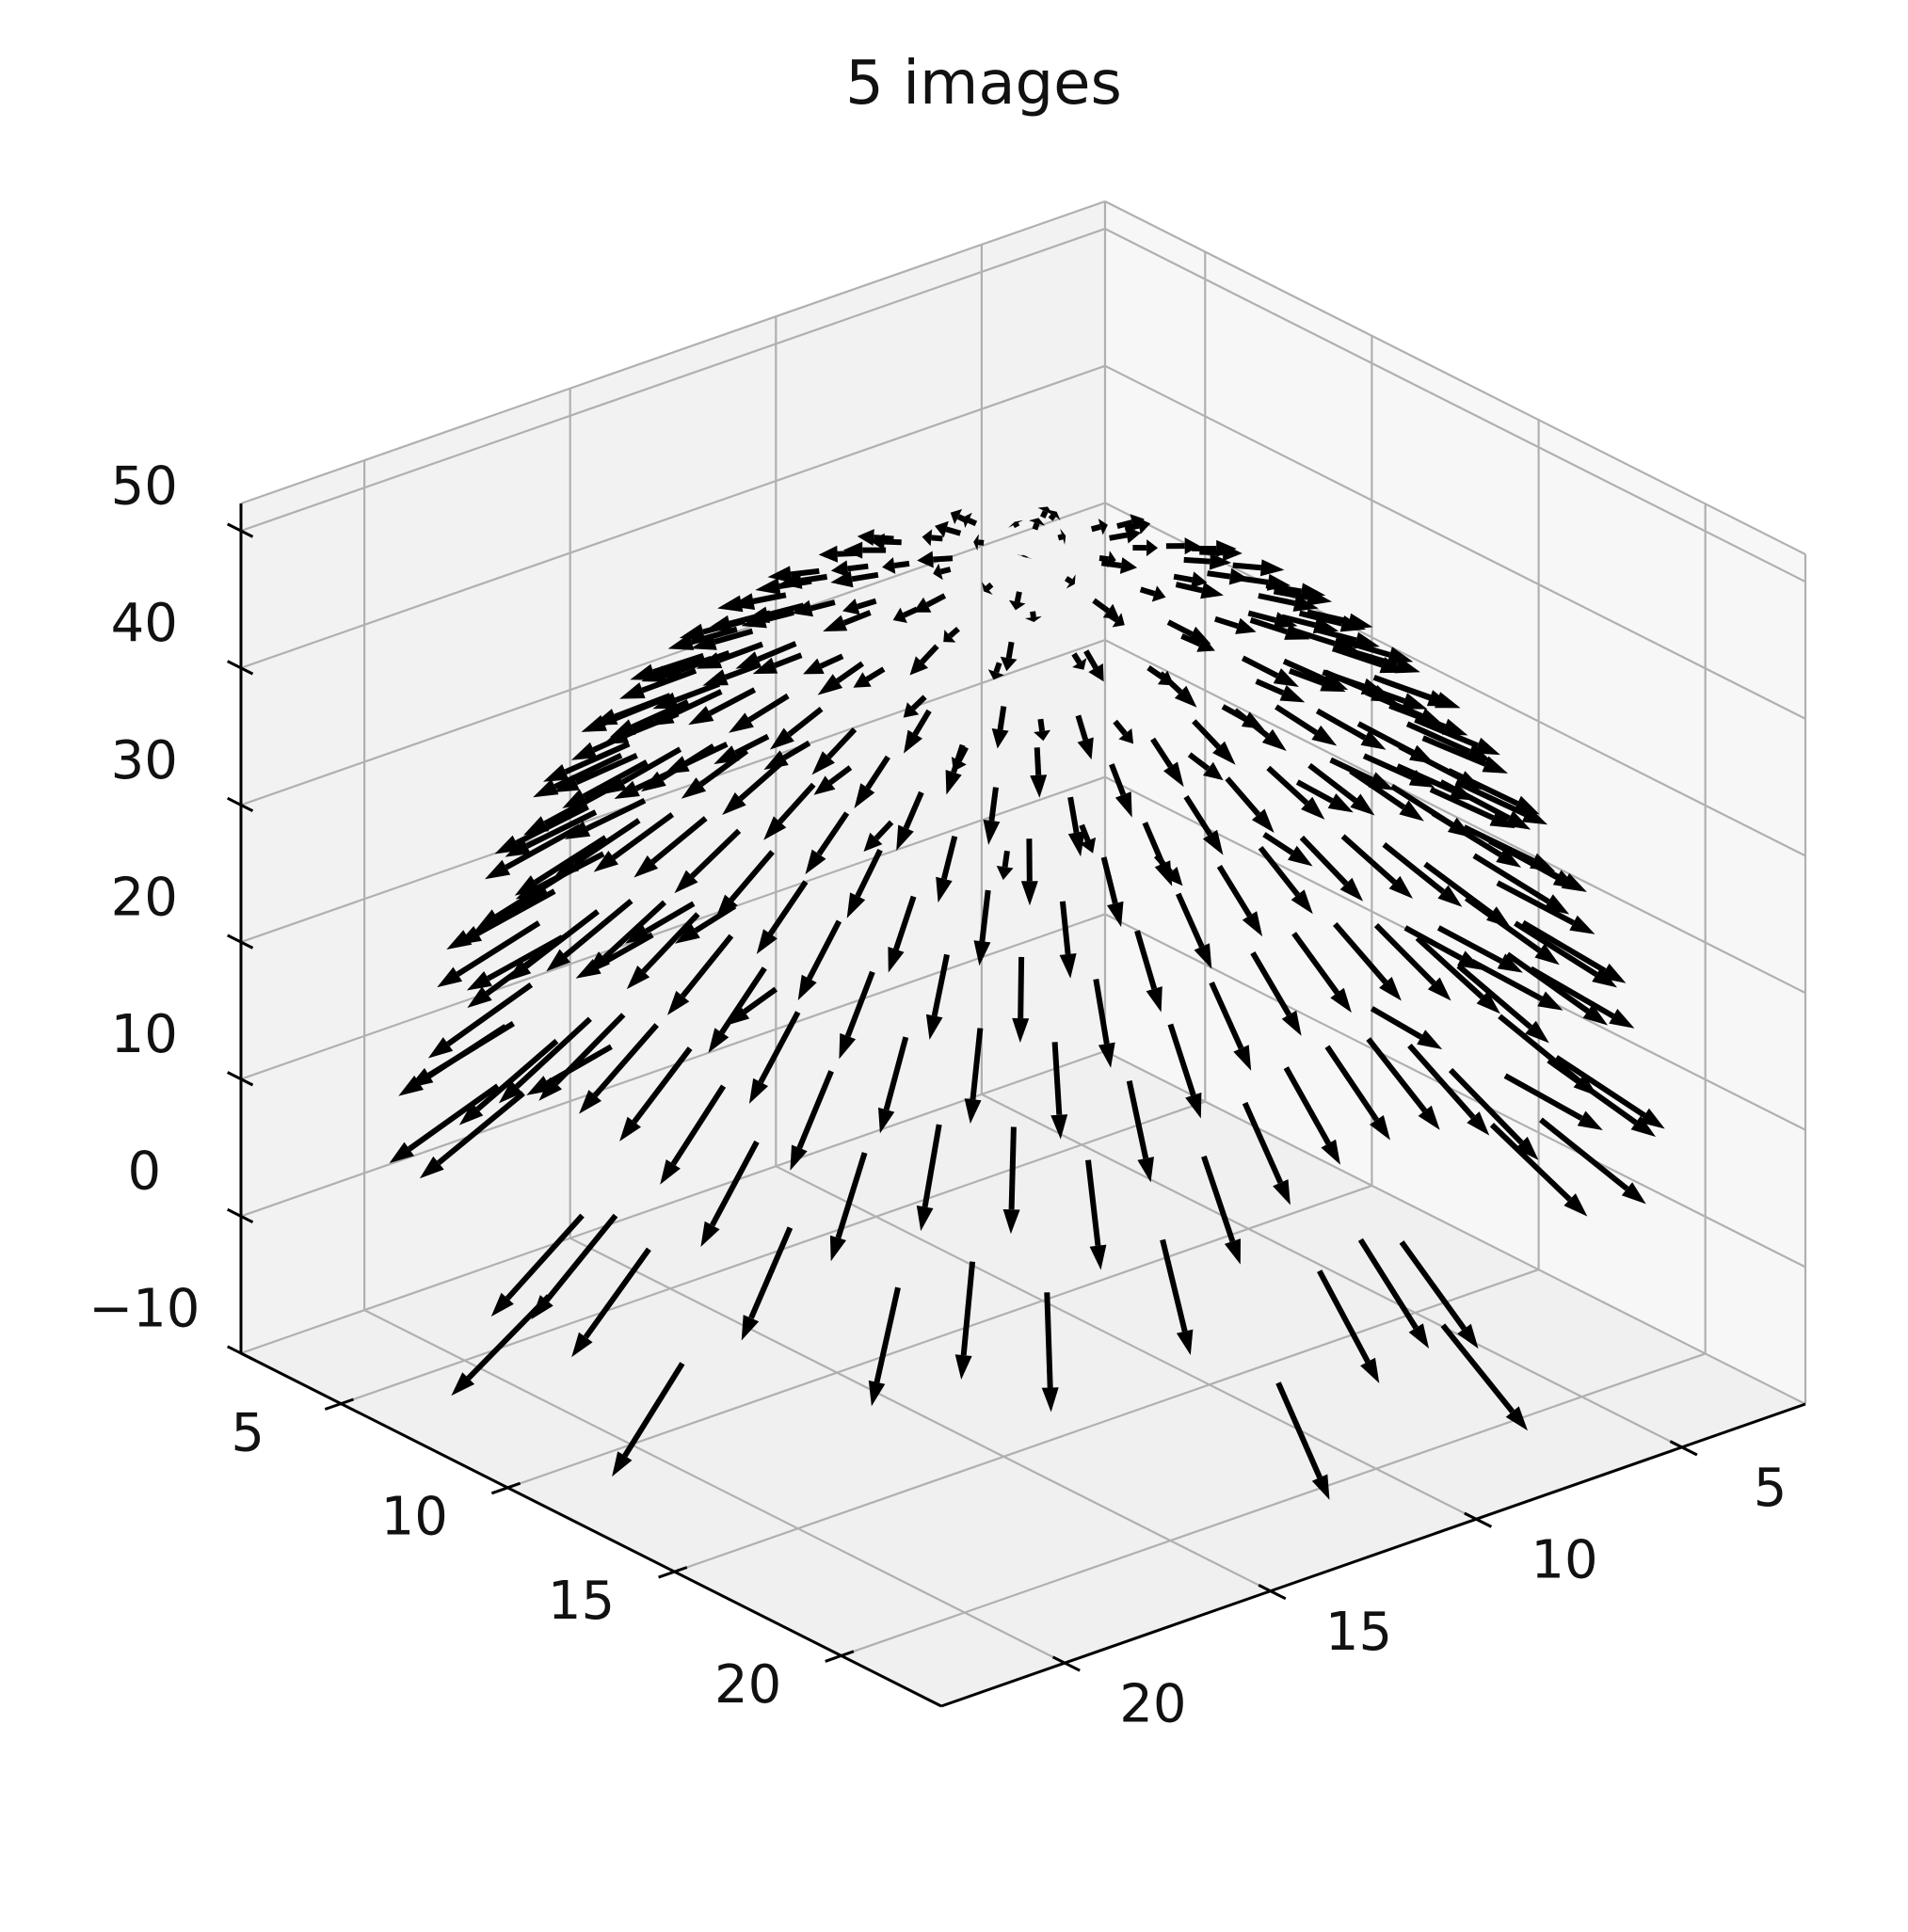  I want to click on tick-label: 50, so click(144, 487).